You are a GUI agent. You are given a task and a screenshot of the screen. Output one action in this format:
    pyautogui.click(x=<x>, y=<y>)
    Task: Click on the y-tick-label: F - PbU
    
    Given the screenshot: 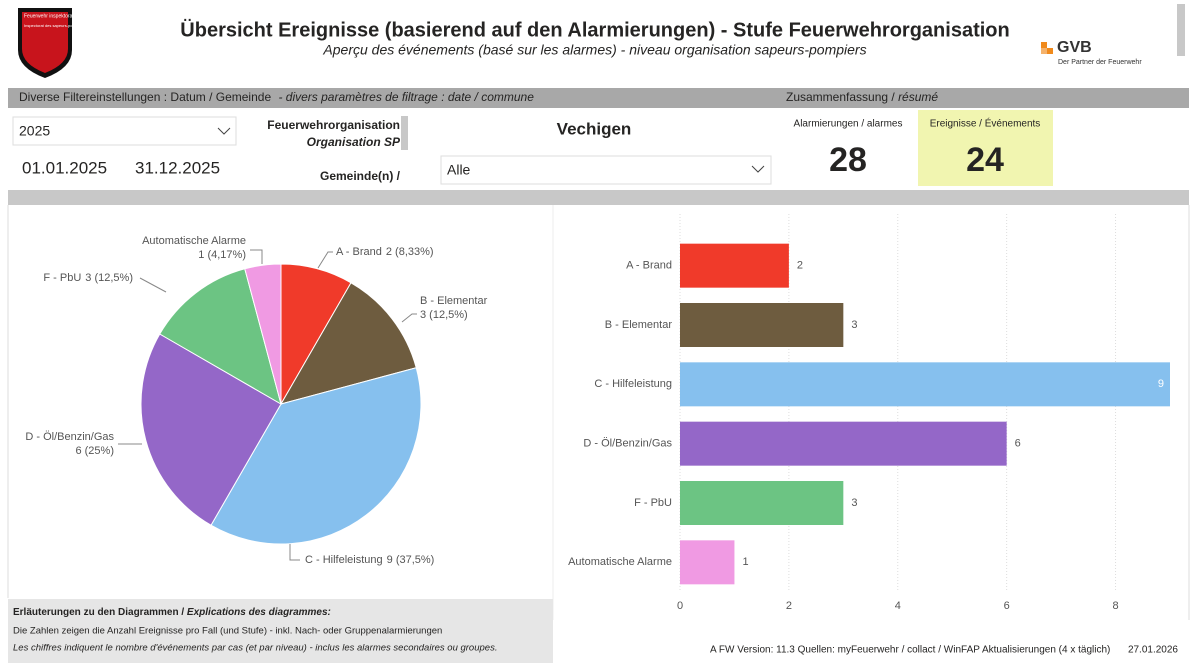 What is the action you would take?
    pyautogui.click(x=653, y=503)
    